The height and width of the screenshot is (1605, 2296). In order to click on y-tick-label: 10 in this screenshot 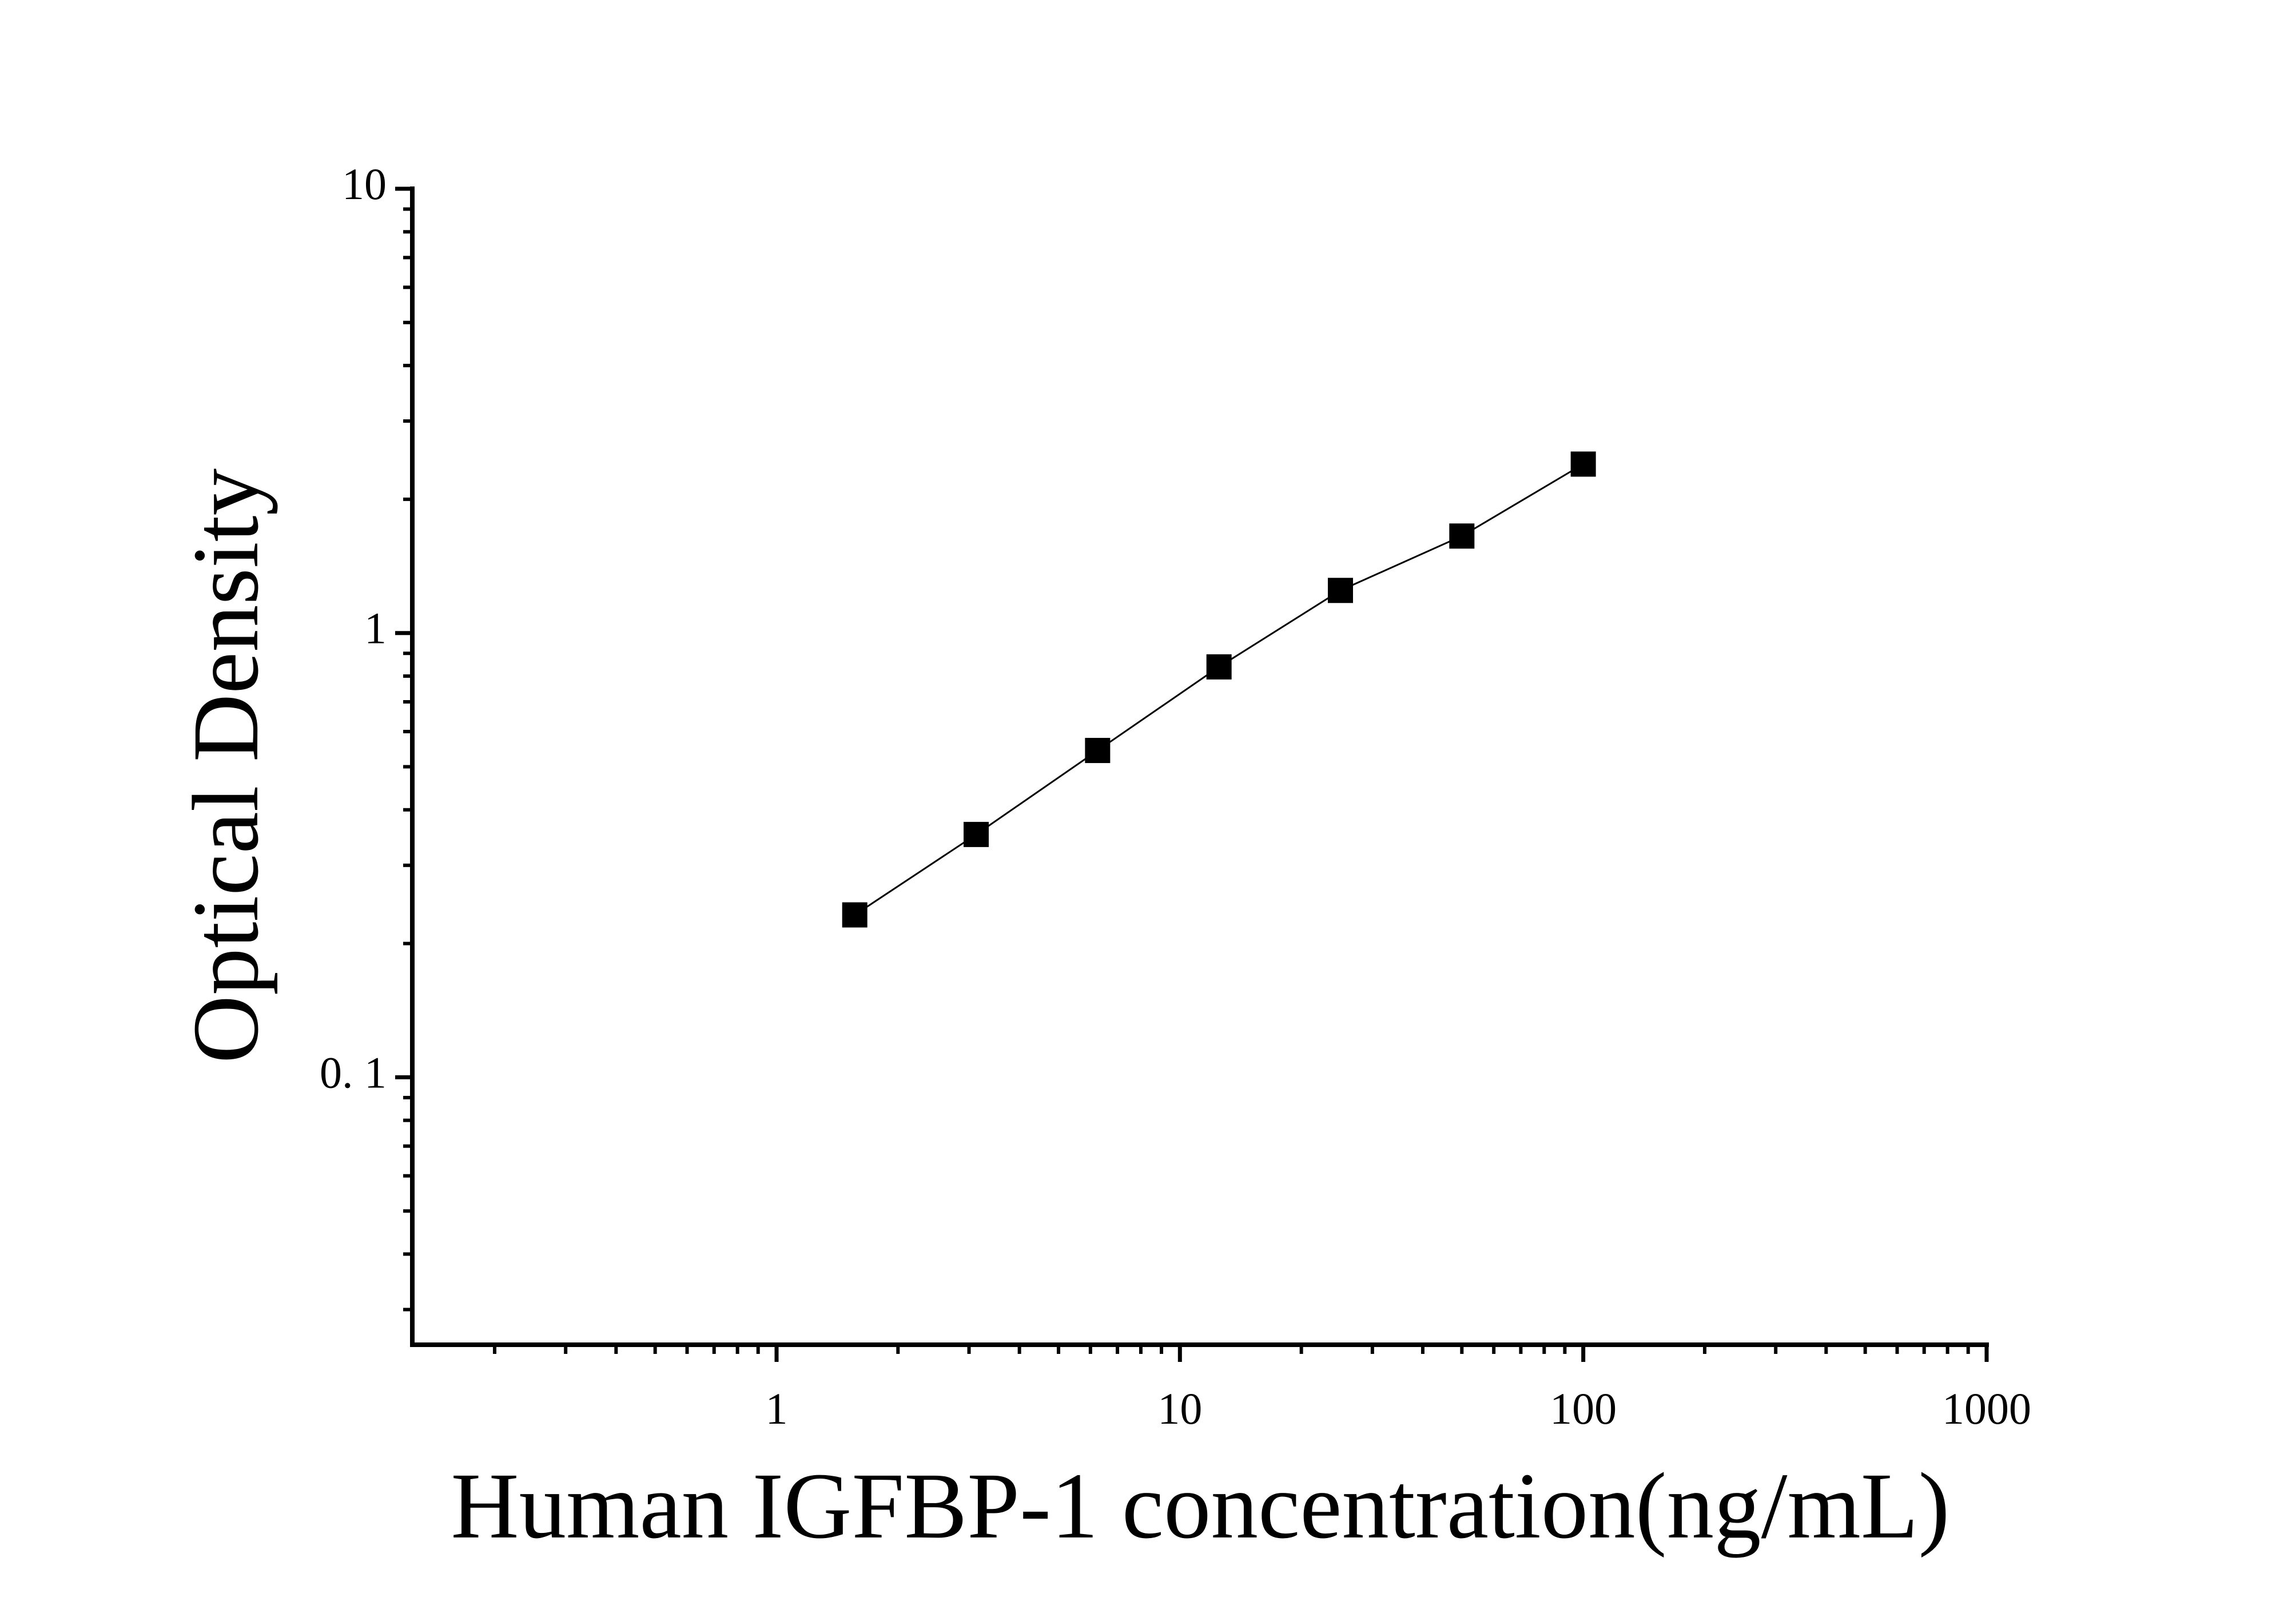, I will do `click(364, 184)`.